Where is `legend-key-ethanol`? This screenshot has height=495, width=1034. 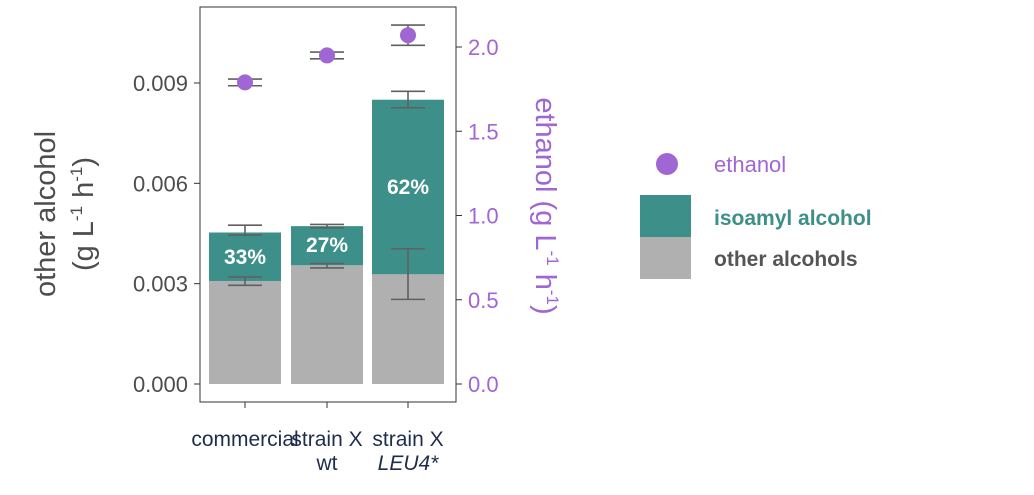 legend-key-ethanol is located at coordinates (667, 164).